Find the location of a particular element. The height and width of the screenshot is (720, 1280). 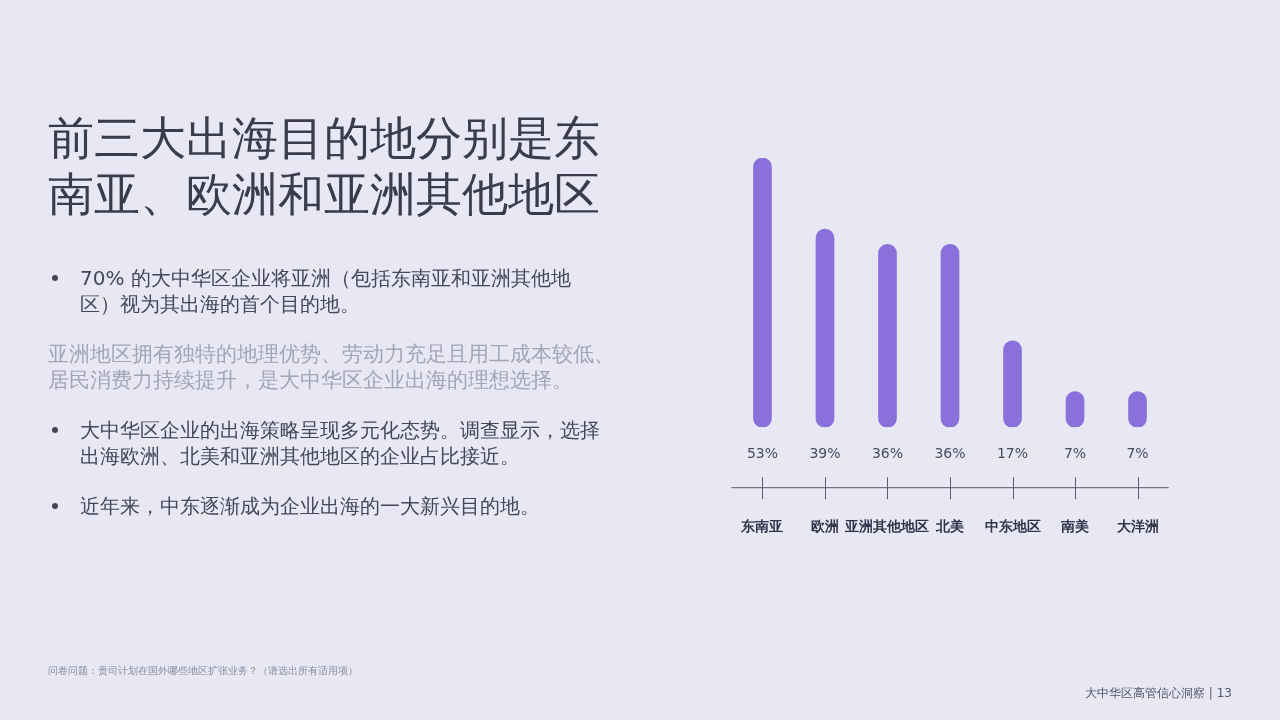

data-label: 39% is located at coordinates (825, 452).